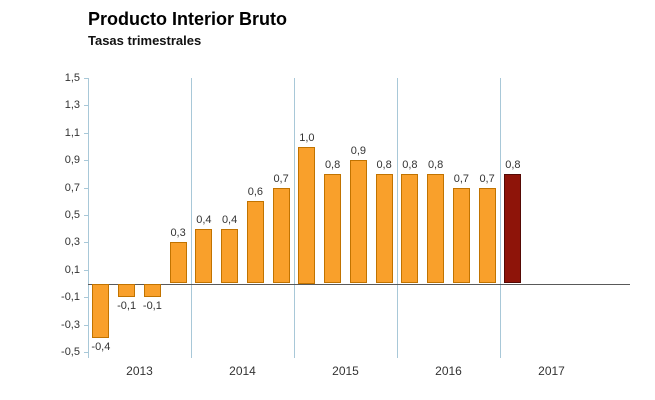 The image size is (655, 400). Describe the element at coordinates (551, 371) in the screenshot. I see `year-label: 2017` at that location.